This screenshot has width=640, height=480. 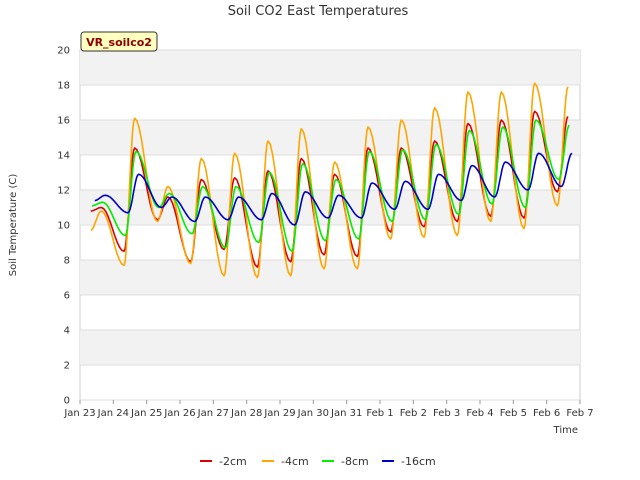 I want to click on x-tick-label: Feb 6, so click(x=546, y=413).